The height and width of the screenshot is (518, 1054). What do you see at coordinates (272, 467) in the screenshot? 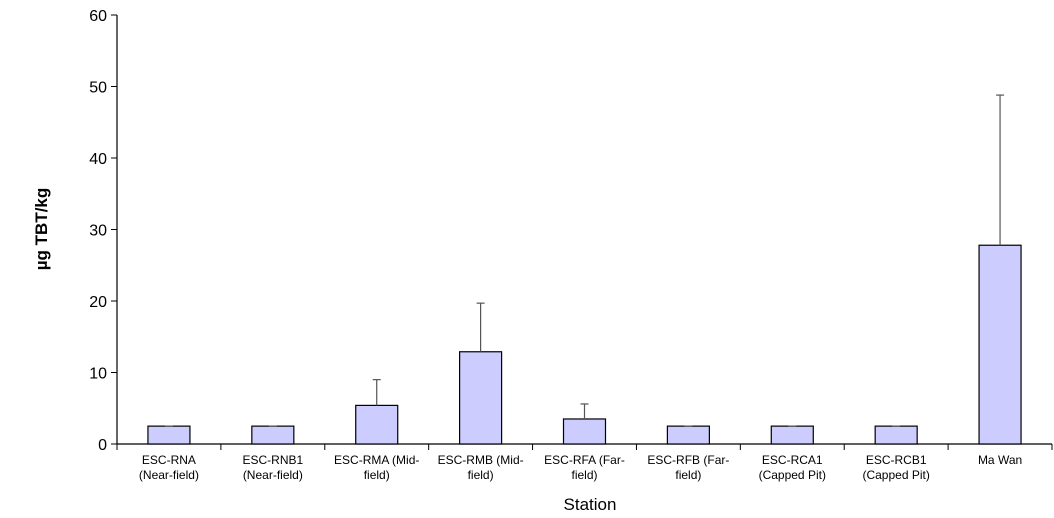
I see `x-tick-label: ESC-RNB1 (Near-field)` at bounding box center [272, 467].